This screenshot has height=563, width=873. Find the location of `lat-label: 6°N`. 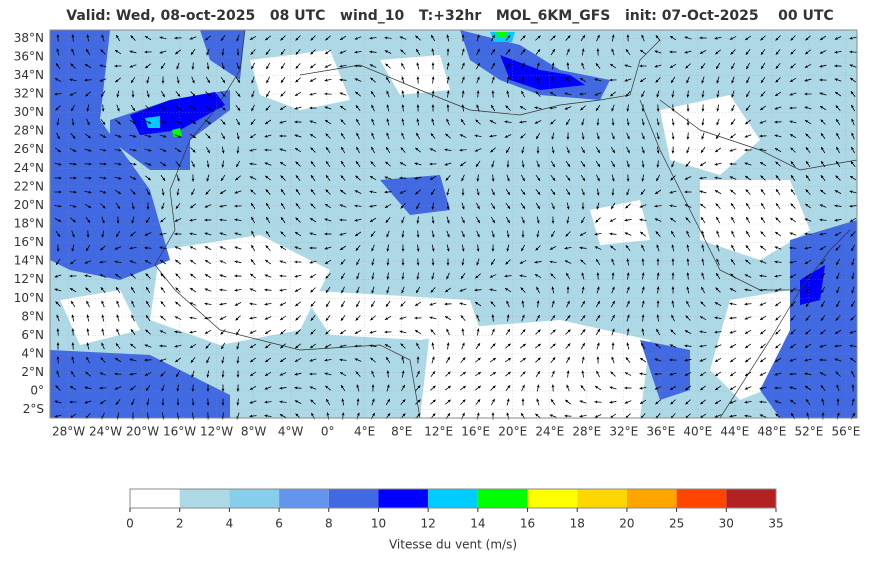

lat-label: 6°N is located at coordinates (32, 335).